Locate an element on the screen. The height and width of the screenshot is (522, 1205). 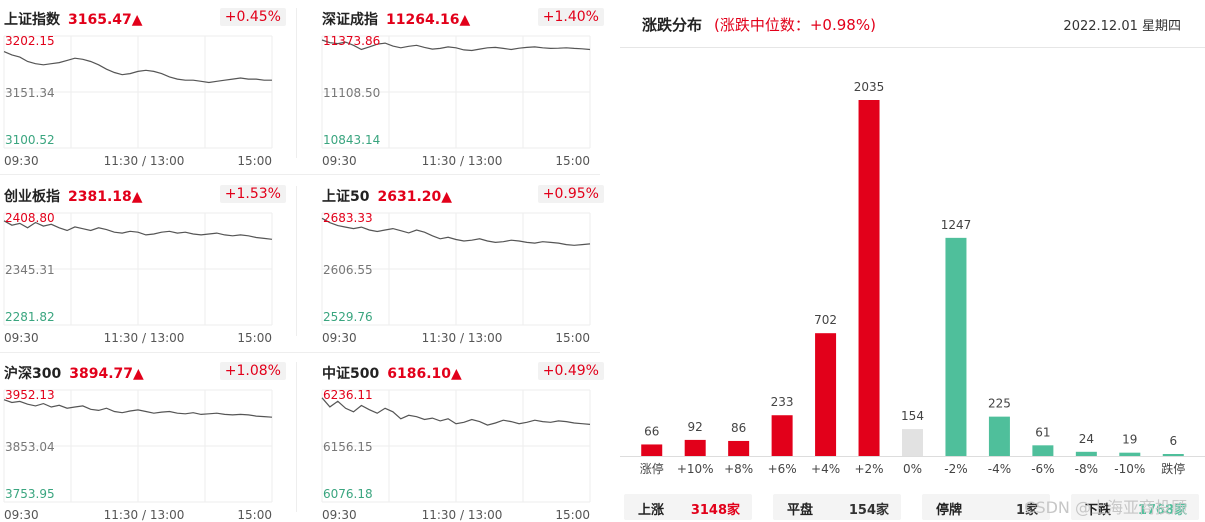
y-axis-label: 2606.55 is located at coordinates (348, 270).